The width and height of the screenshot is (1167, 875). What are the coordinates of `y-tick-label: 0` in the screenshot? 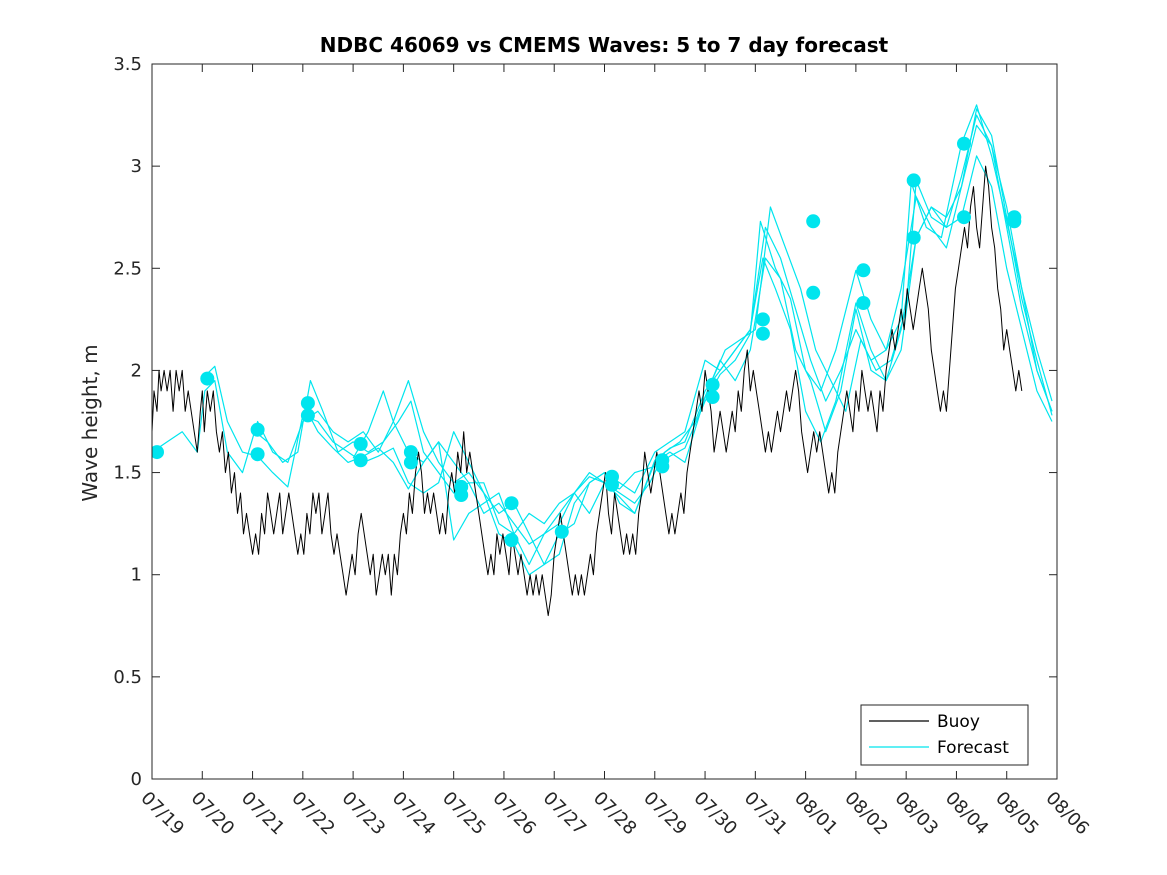 It's located at (136, 779).